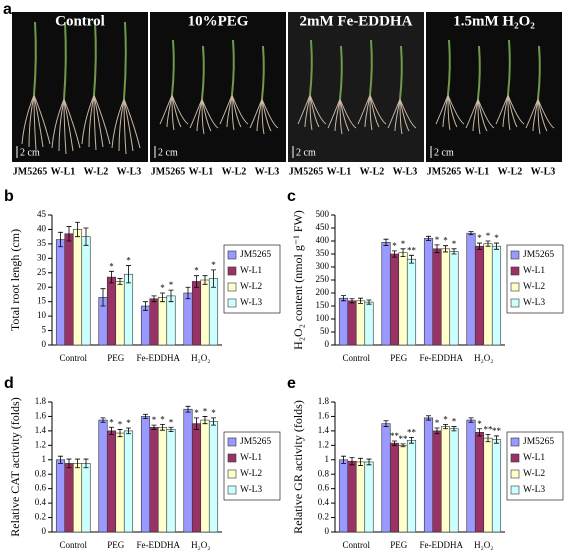  Describe the element at coordinates (323, 266) in the screenshot. I see `y-tick-label: 300` at that location.